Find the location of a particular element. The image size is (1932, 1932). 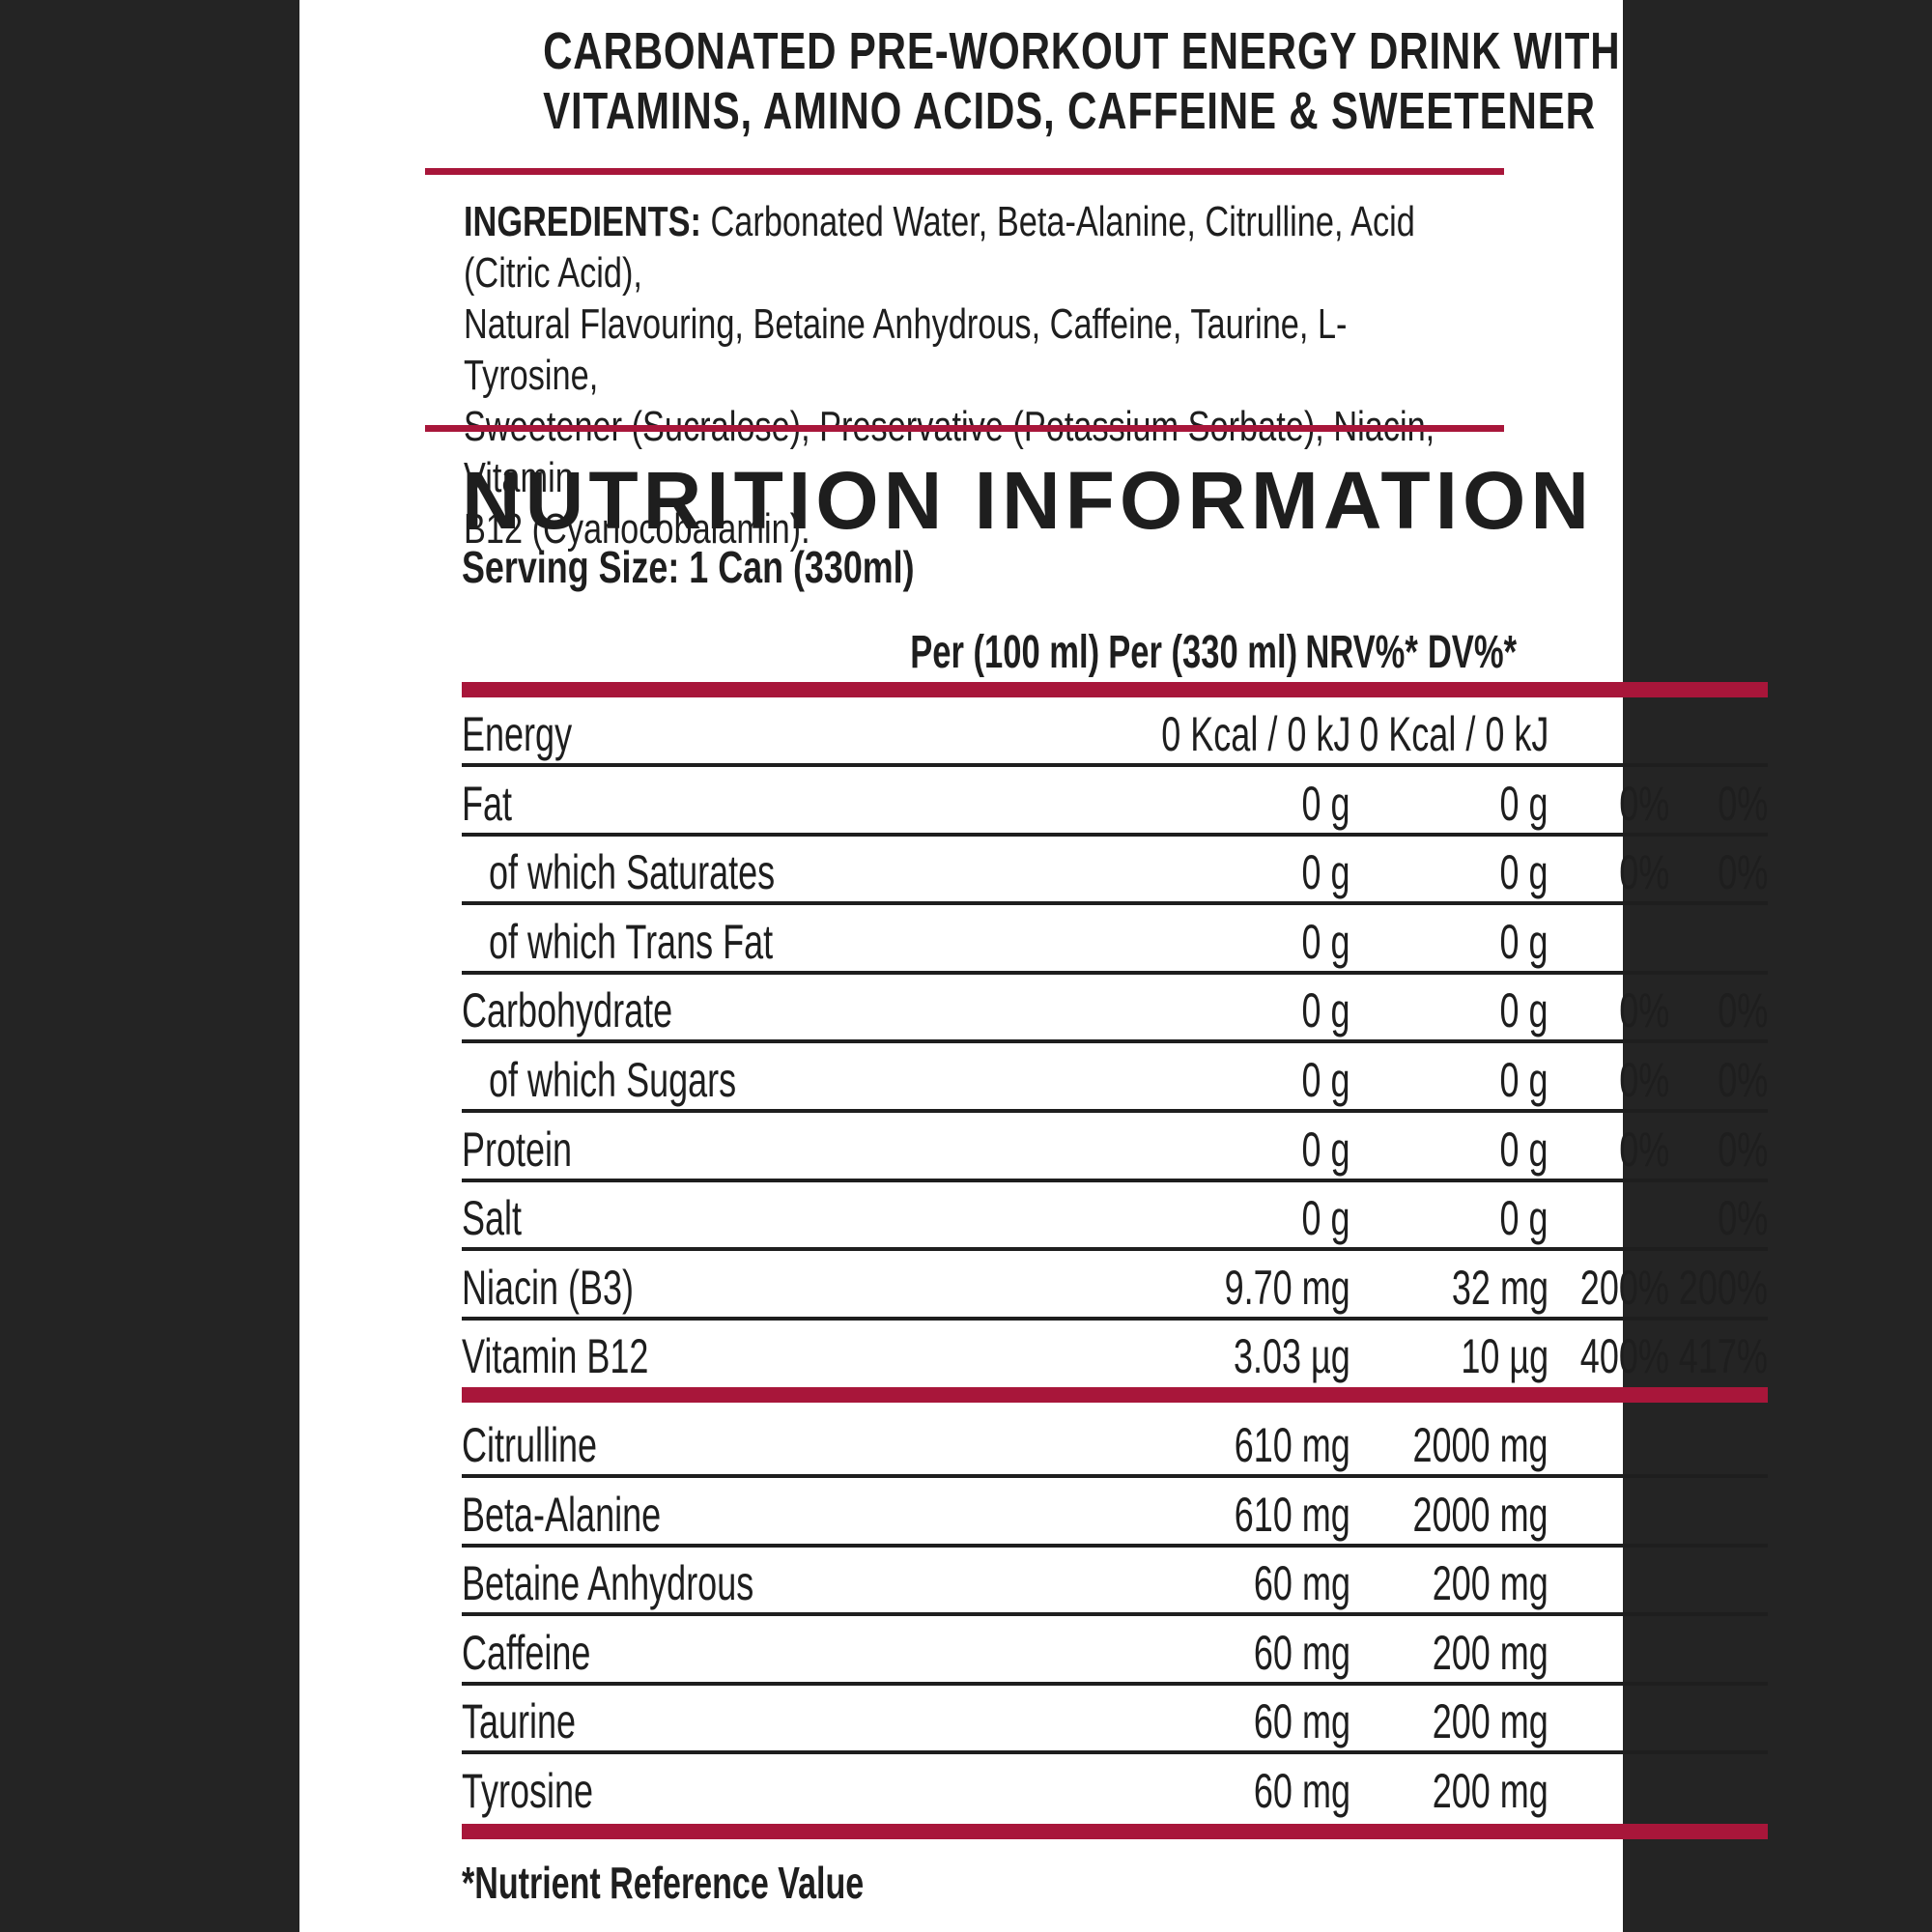

nutrient-row: Salt 0 g 0 g 0% is located at coordinates (1115, 1216).